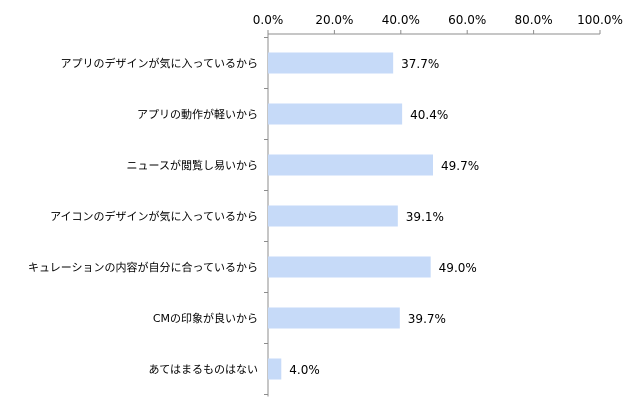 The image size is (640, 402). I want to click on category-label: アイコンのデザインが気に入っているから, so click(154, 216).